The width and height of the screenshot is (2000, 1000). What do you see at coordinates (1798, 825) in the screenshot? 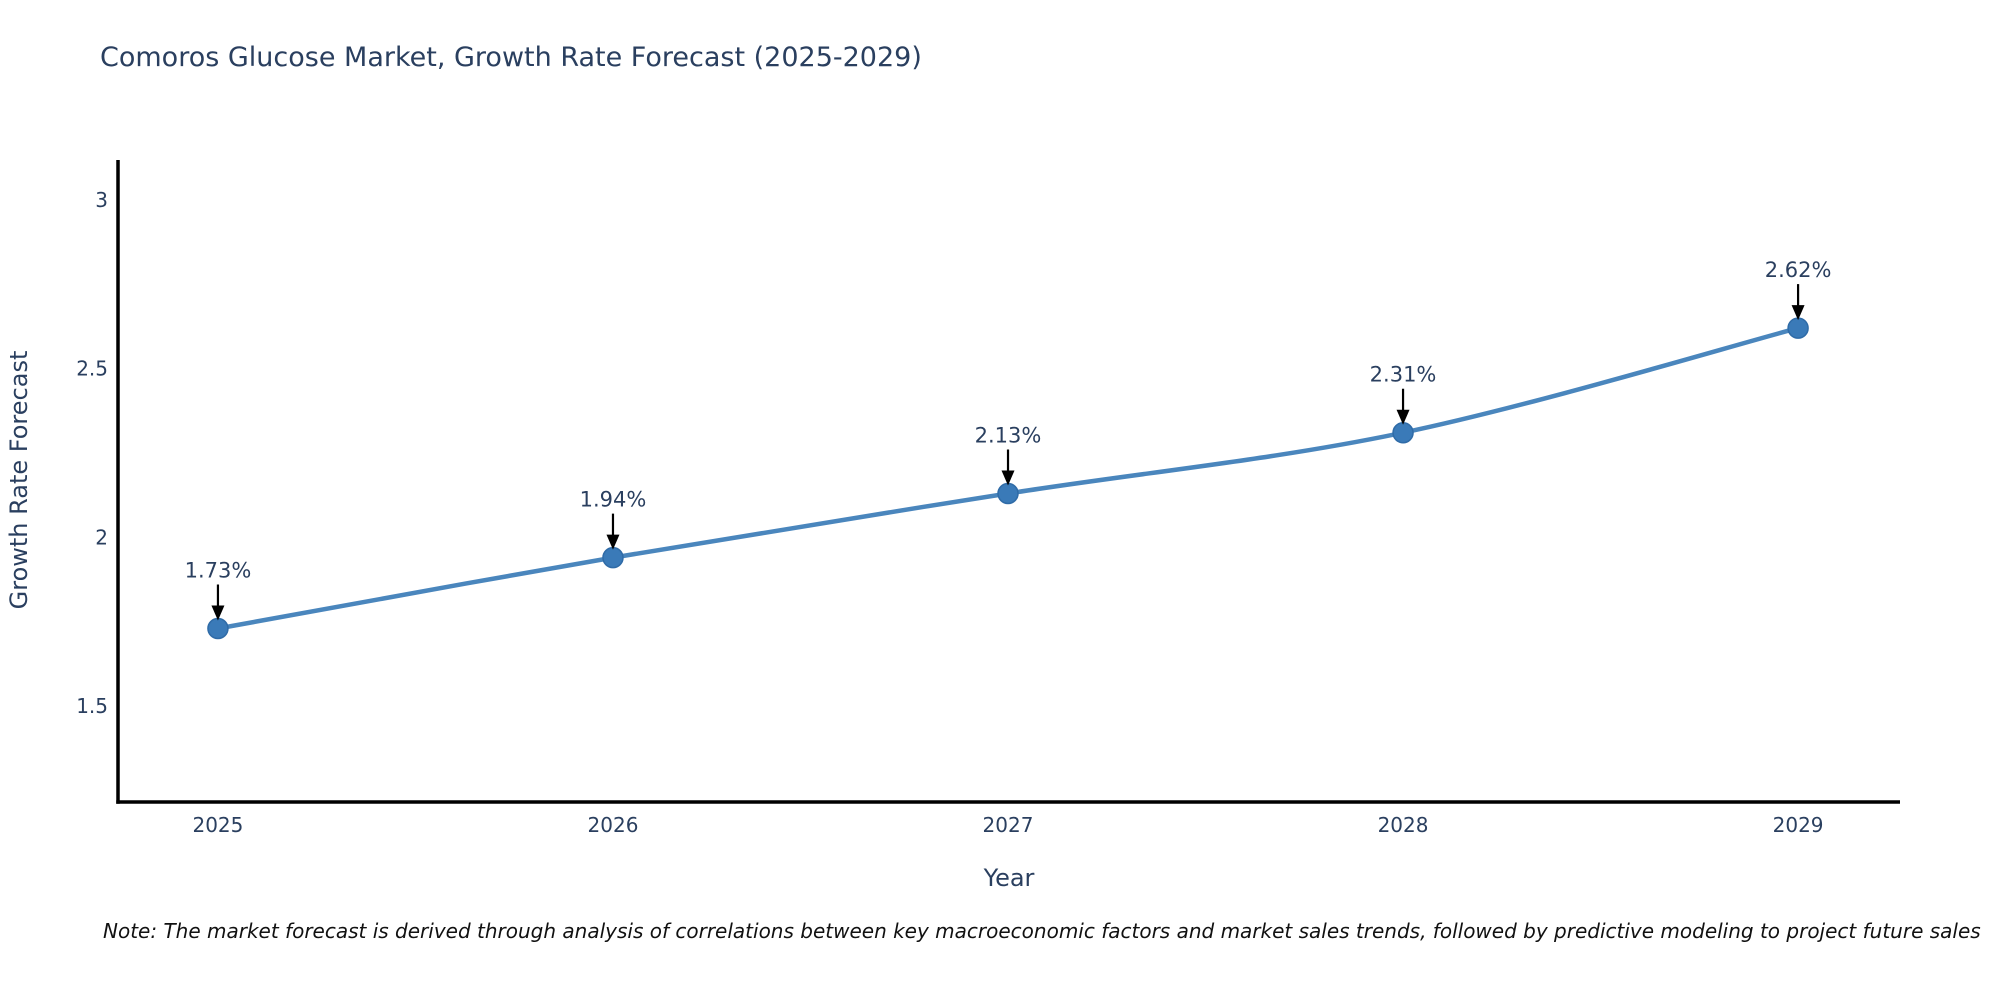
I see `x-tick-label: 2029` at bounding box center [1798, 825].